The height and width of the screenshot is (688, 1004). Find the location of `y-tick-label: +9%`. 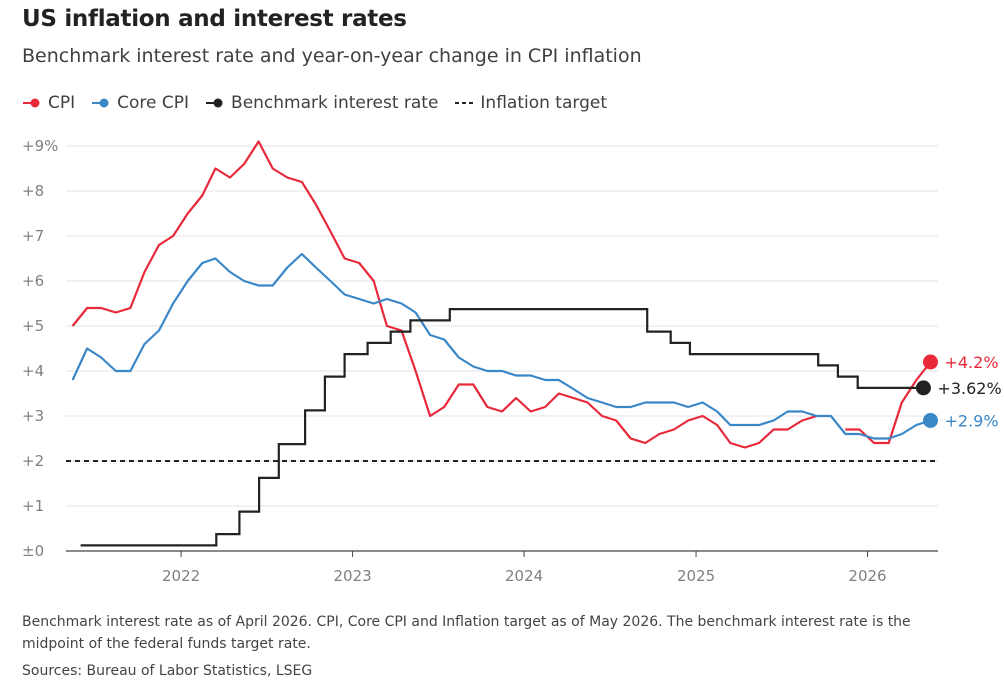

y-tick-label: +9% is located at coordinates (40, 146).